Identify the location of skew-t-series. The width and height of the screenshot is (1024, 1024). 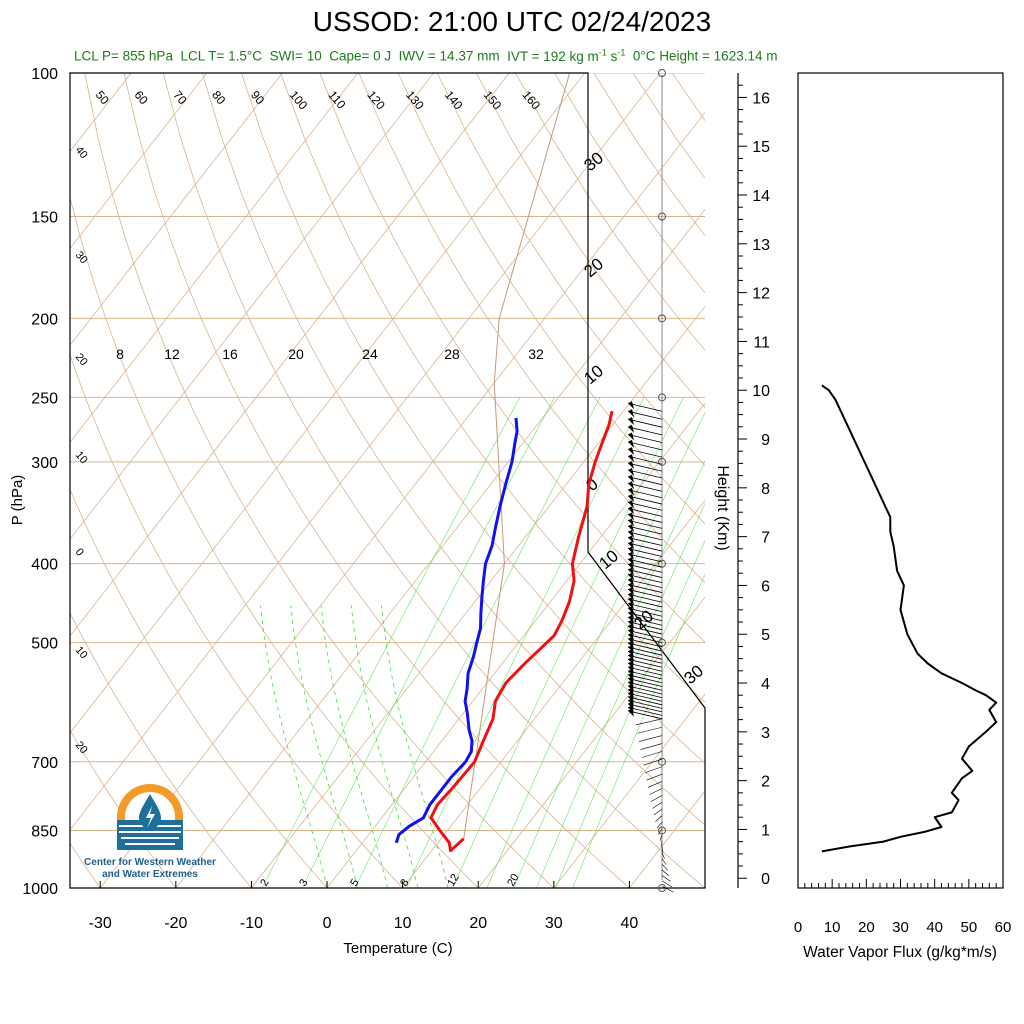
(504, 631).